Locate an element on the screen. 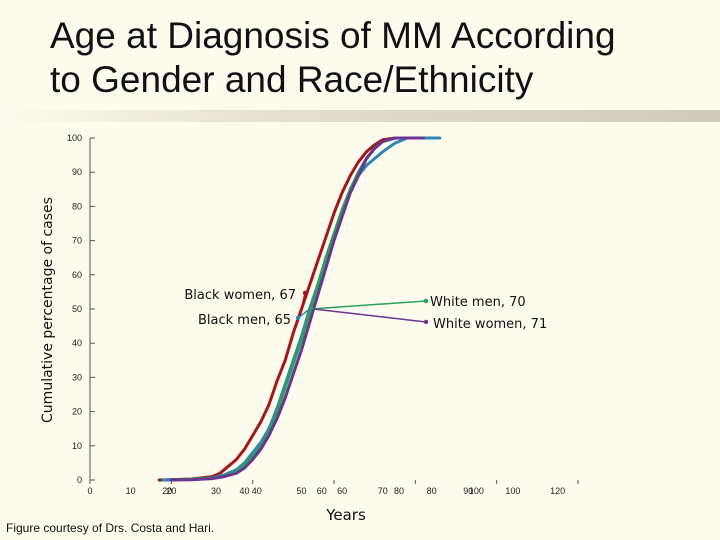 This screenshot has width=720, height=540. figure-caption: Figure courtesy of Drs. Costa and Hari. is located at coordinates (110, 528).